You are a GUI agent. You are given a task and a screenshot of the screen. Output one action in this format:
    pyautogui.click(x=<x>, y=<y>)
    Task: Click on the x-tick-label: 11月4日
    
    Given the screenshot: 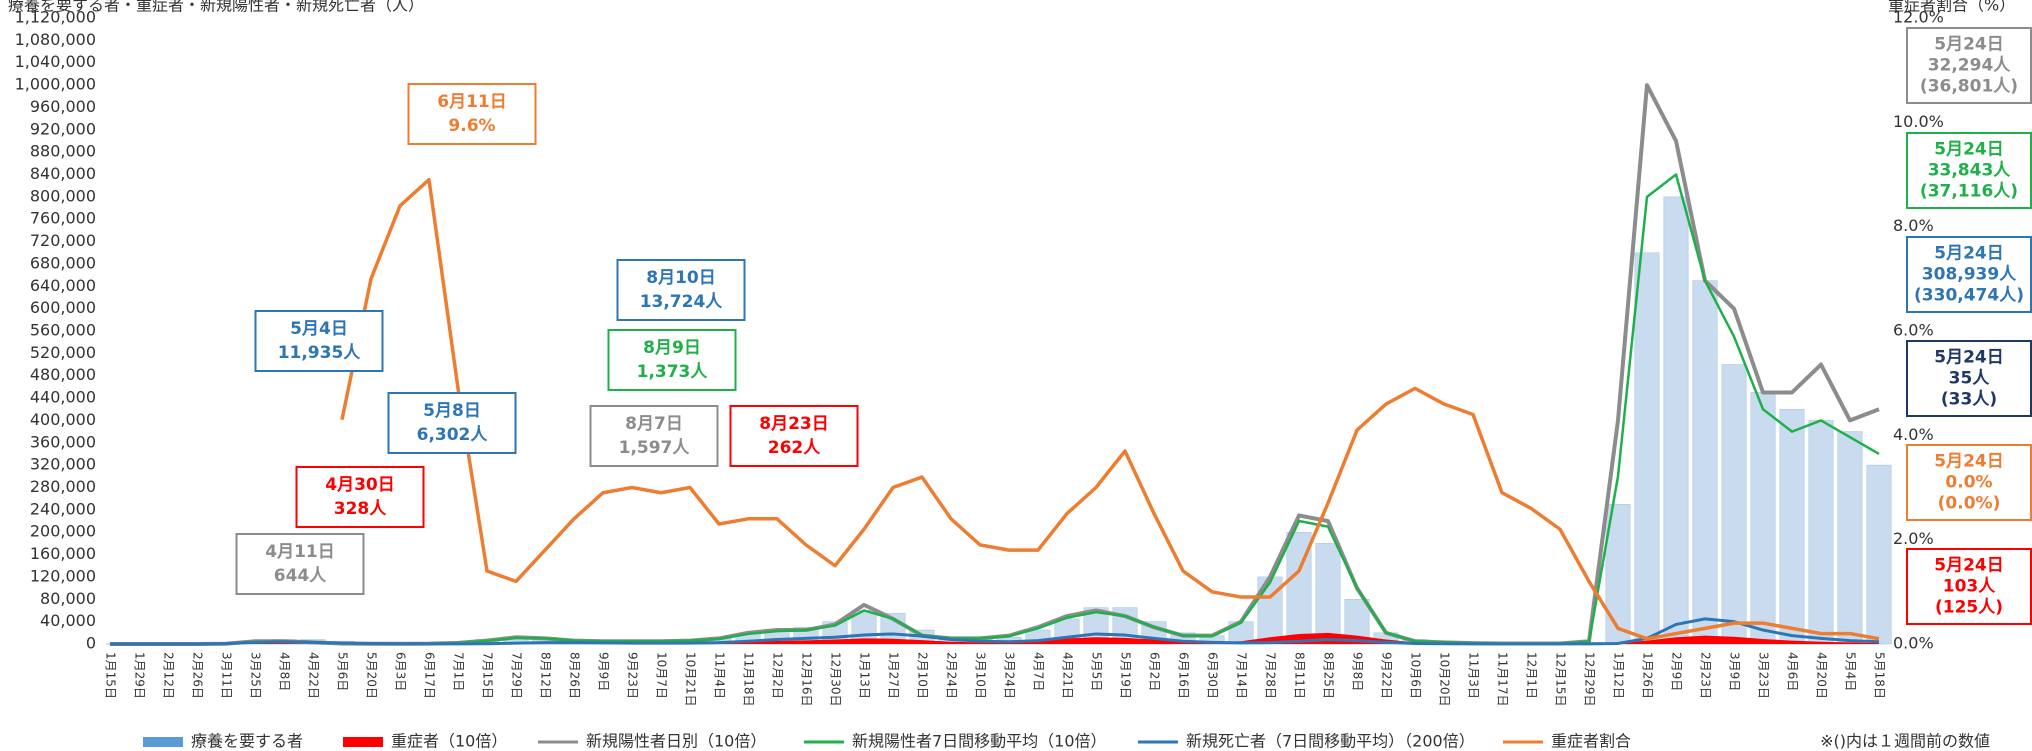 What is the action you would take?
    pyautogui.click(x=720, y=675)
    